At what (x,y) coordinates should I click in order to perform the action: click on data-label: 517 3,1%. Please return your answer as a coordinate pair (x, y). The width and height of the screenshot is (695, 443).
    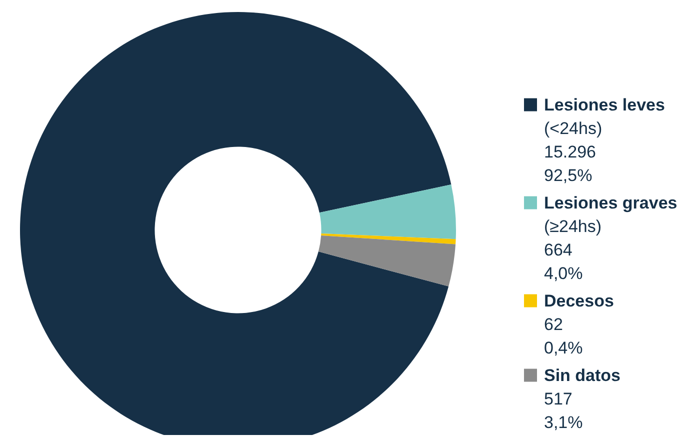
    Looking at the image, I should click on (563, 410).